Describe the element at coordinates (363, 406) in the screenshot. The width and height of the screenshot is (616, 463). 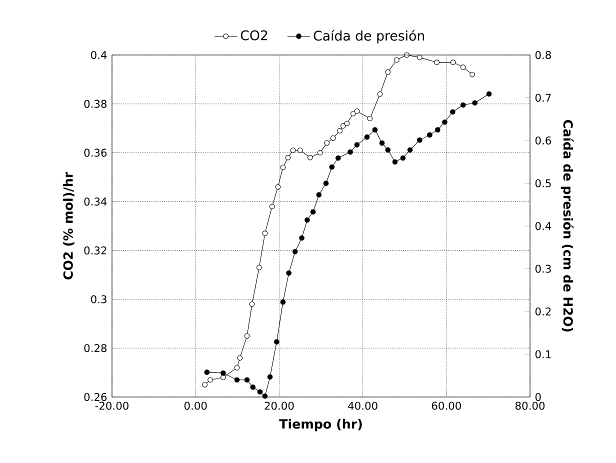
I see `x-tick-label: 40.00` at that location.